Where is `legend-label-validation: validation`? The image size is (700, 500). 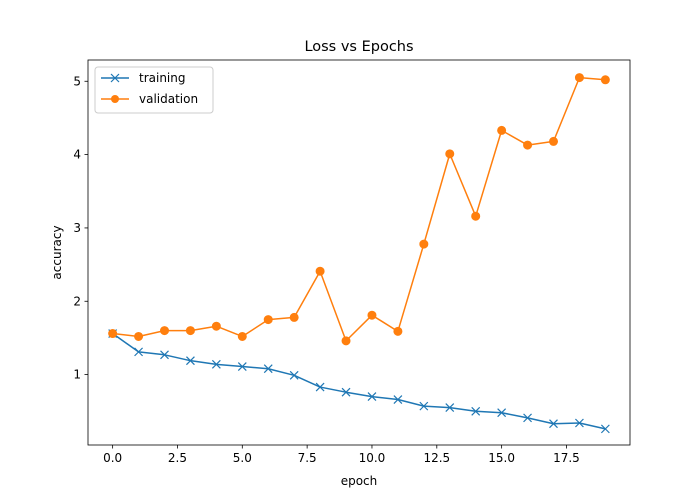 legend-label-validation: validation is located at coordinates (168, 99).